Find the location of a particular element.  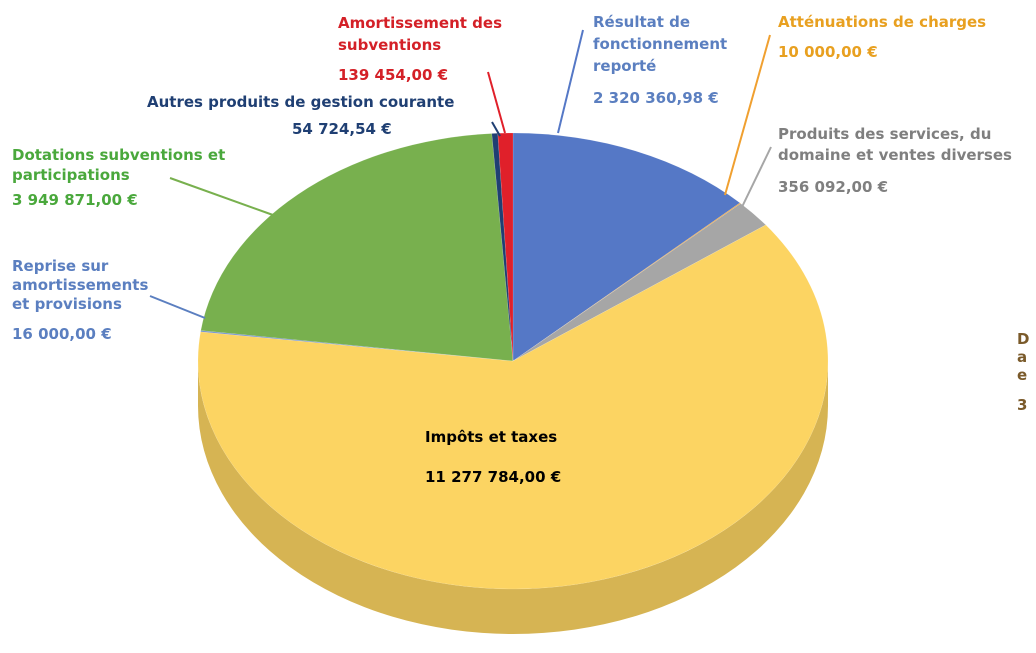

slice-label: reporté is located at coordinates (624, 66).